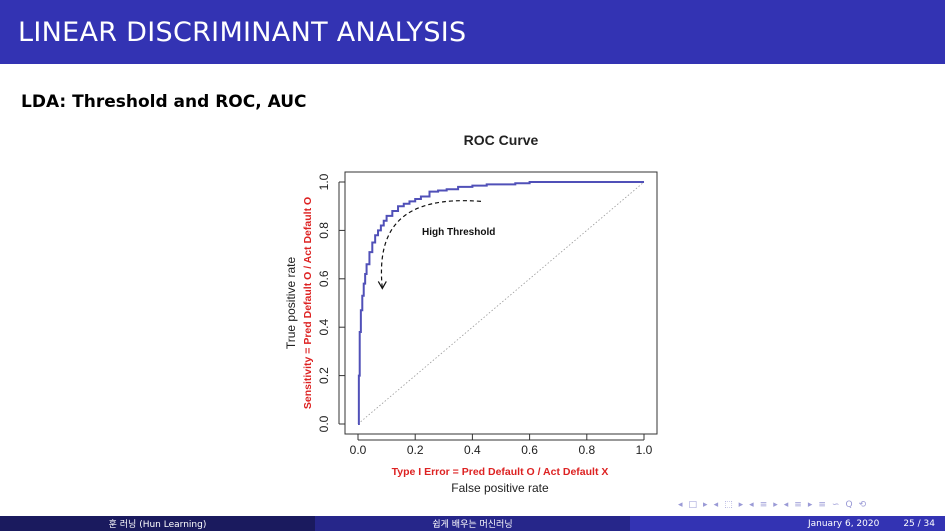  Describe the element at coordinates (472, 32) in the screenshot. I see `title-bar: LINEAR DISCRIMINANT ANALYSIS` at that location.